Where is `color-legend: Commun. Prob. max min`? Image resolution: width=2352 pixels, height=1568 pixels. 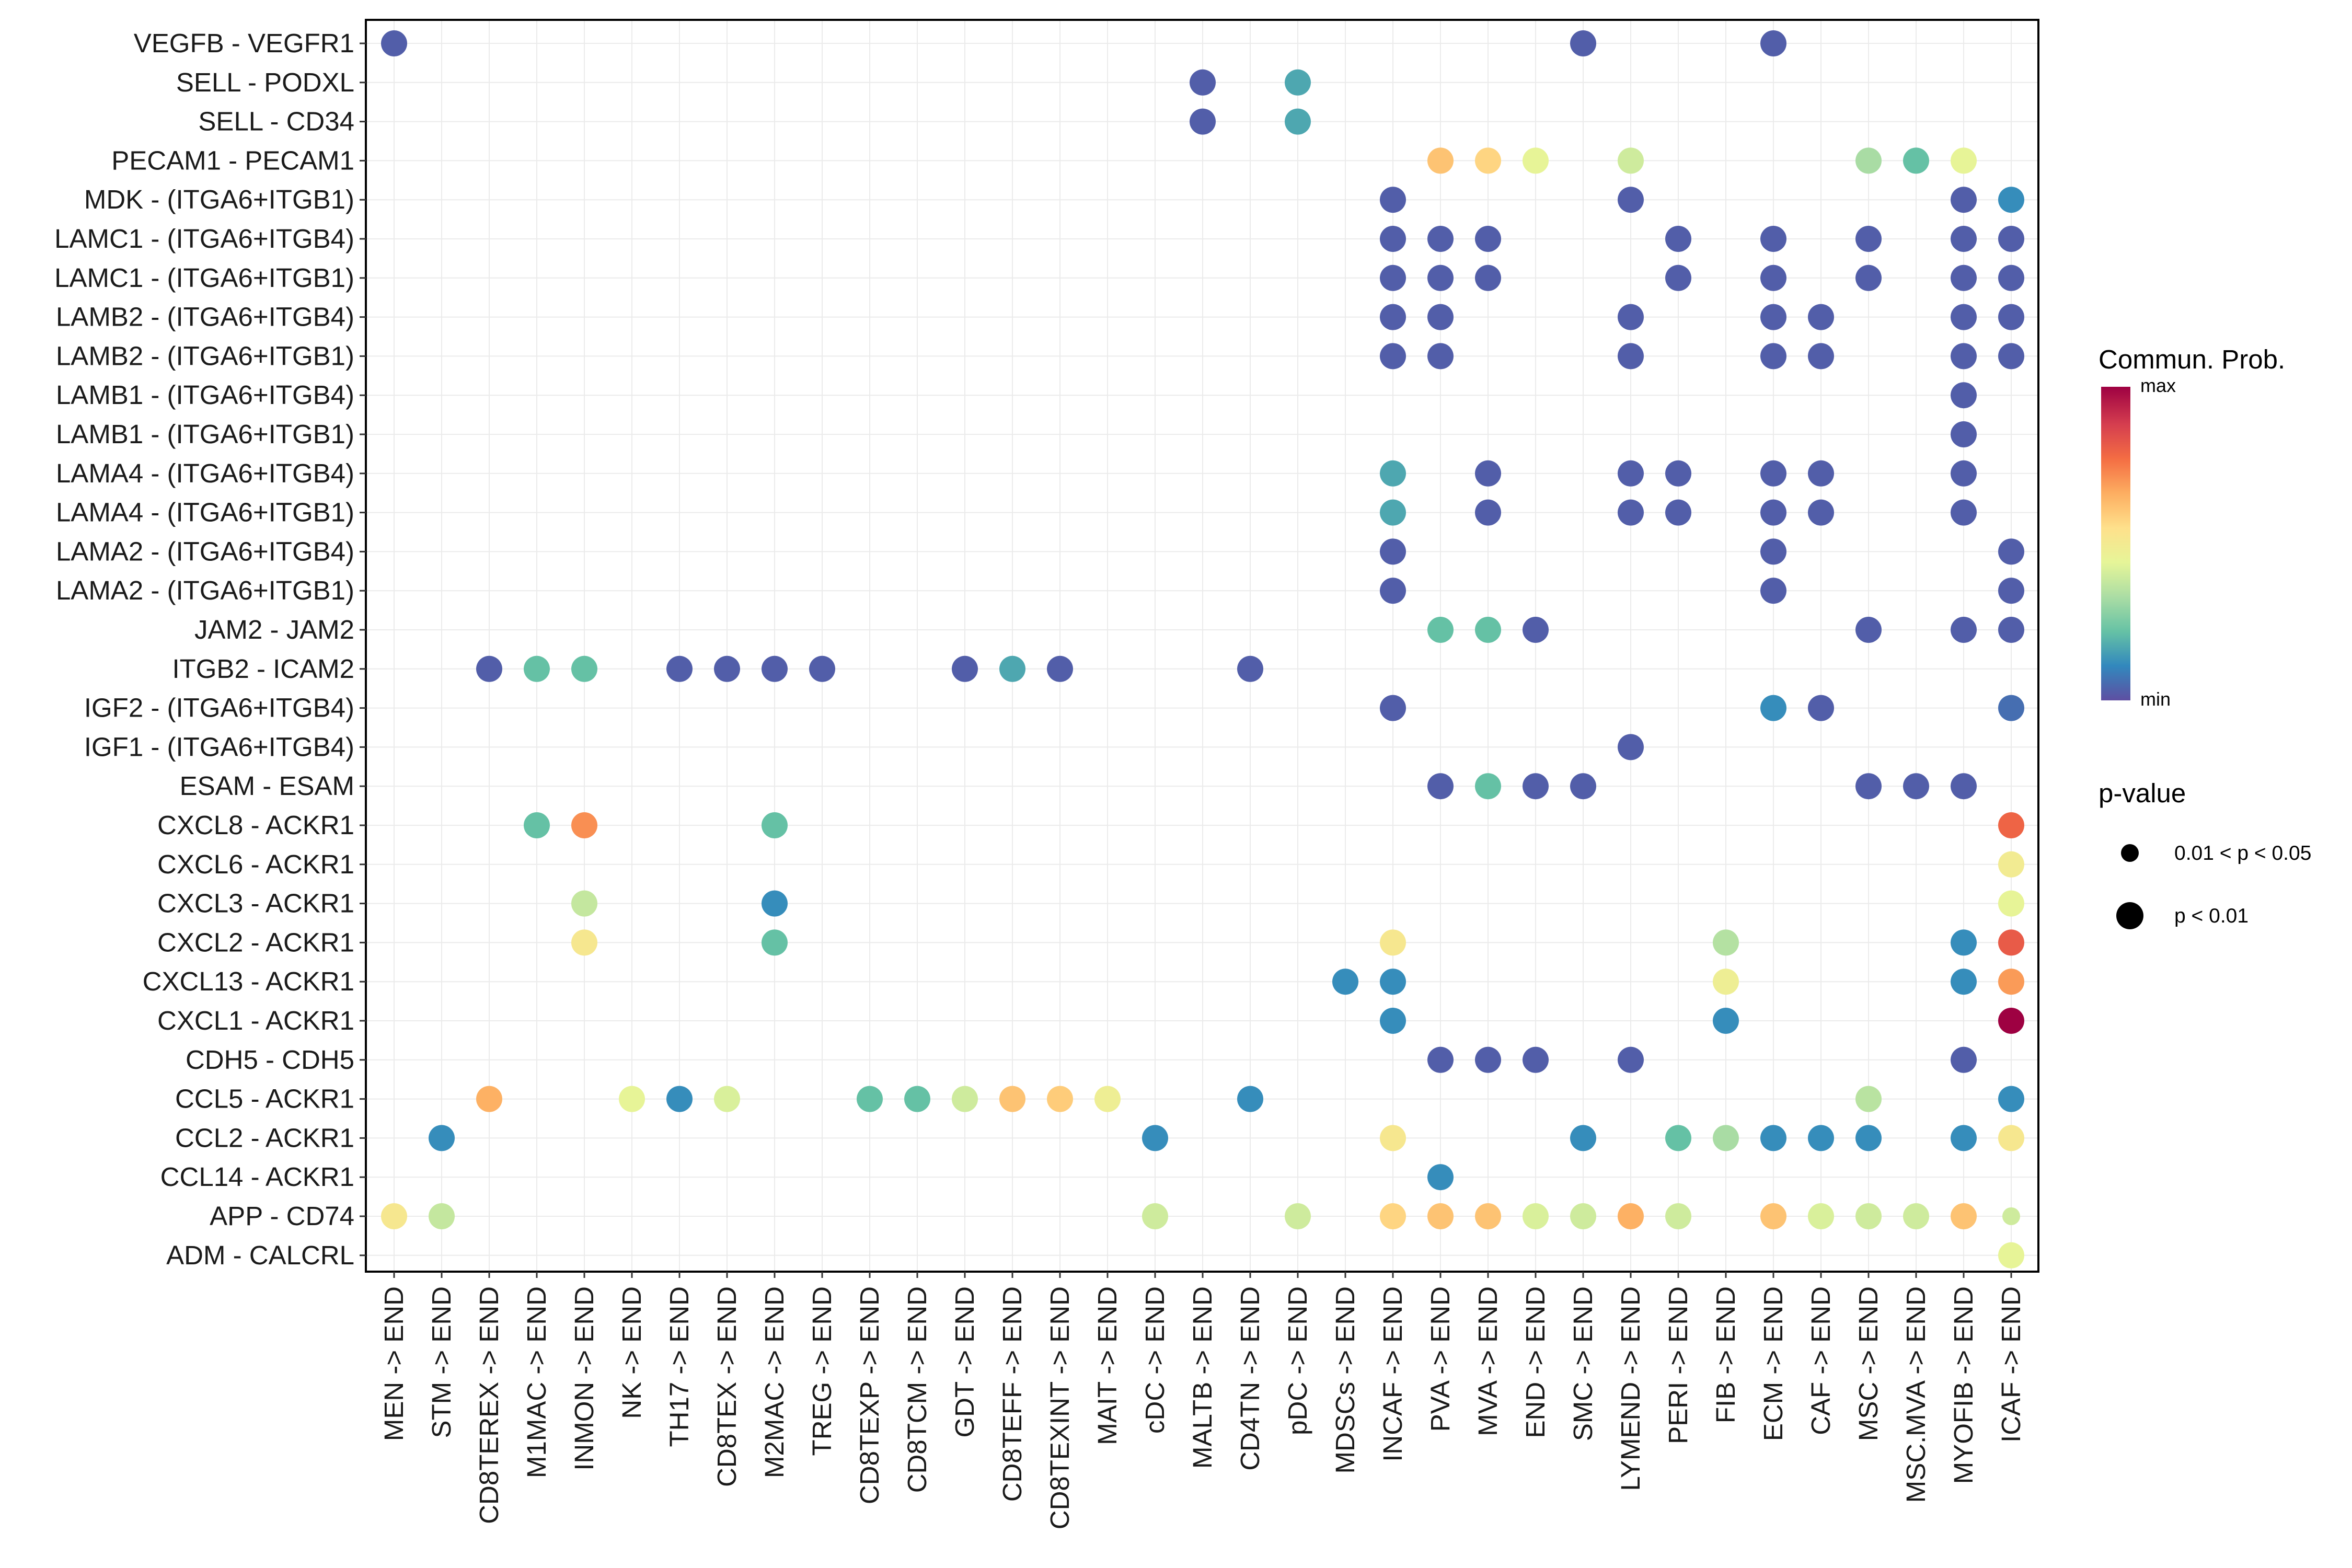
color-legend: Commun. Prob. max min is located at coordinates (2192, 527).